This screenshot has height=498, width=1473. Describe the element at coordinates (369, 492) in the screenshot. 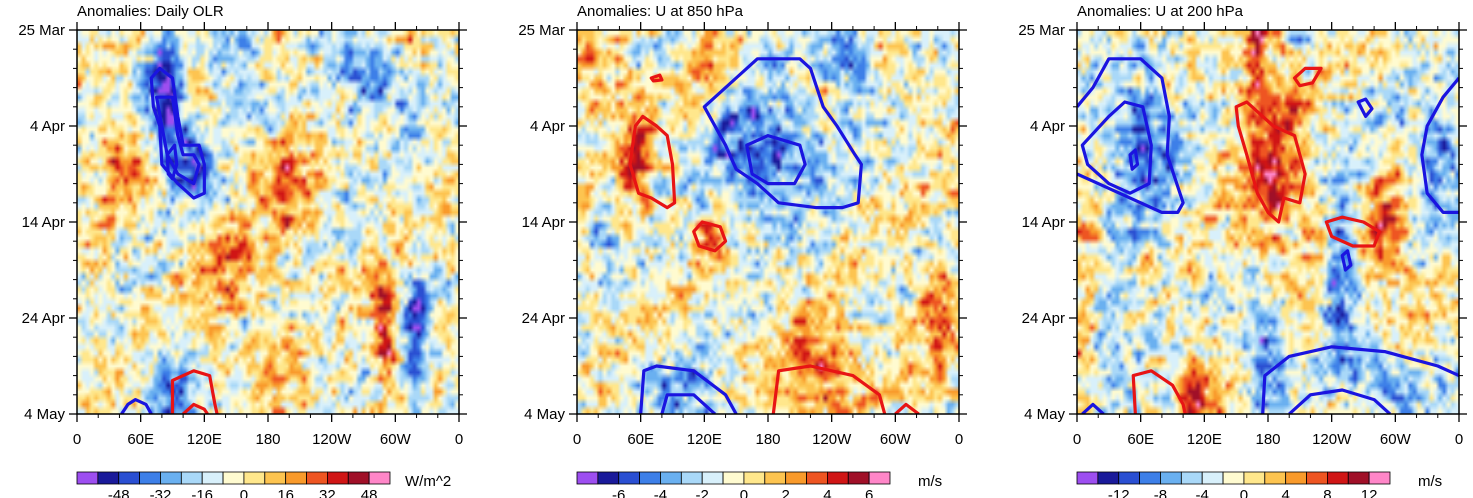

I see `colorbar-label: 48` at that location.